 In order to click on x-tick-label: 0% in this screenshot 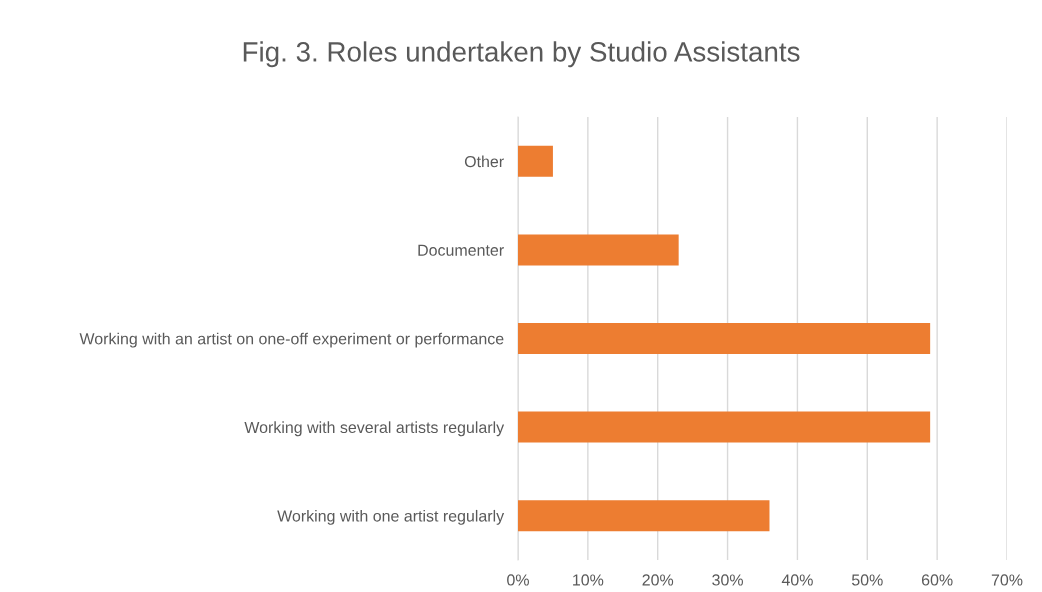, I will do `click(518, 580)`.